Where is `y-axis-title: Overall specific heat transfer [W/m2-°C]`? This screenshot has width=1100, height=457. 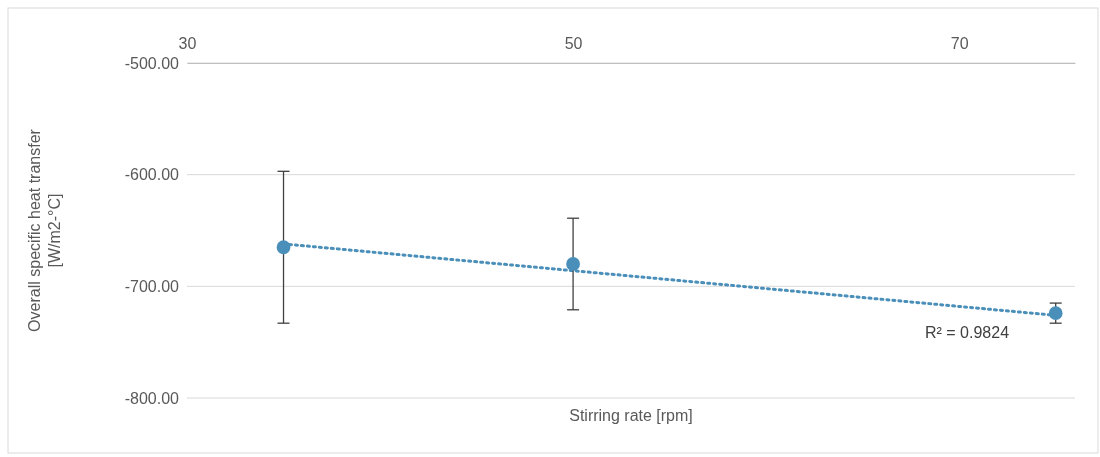
y-axis-title: Overall specific heat transfer [W/m2-°C] is located at coordinates (44, 230).